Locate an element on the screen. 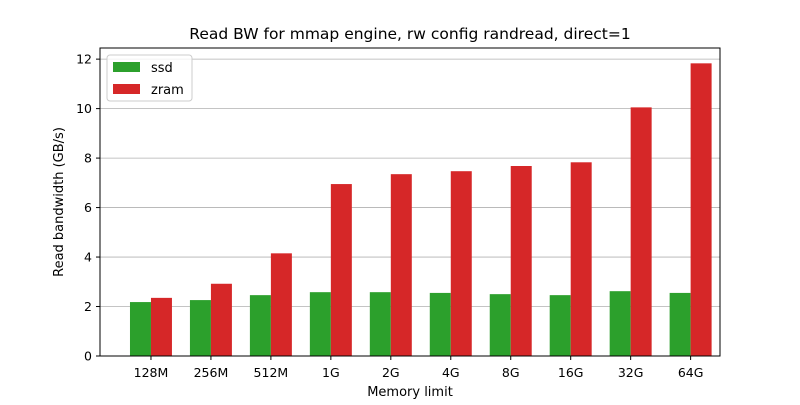  x-tick-label: 32G is located at coordinates (631, 372).